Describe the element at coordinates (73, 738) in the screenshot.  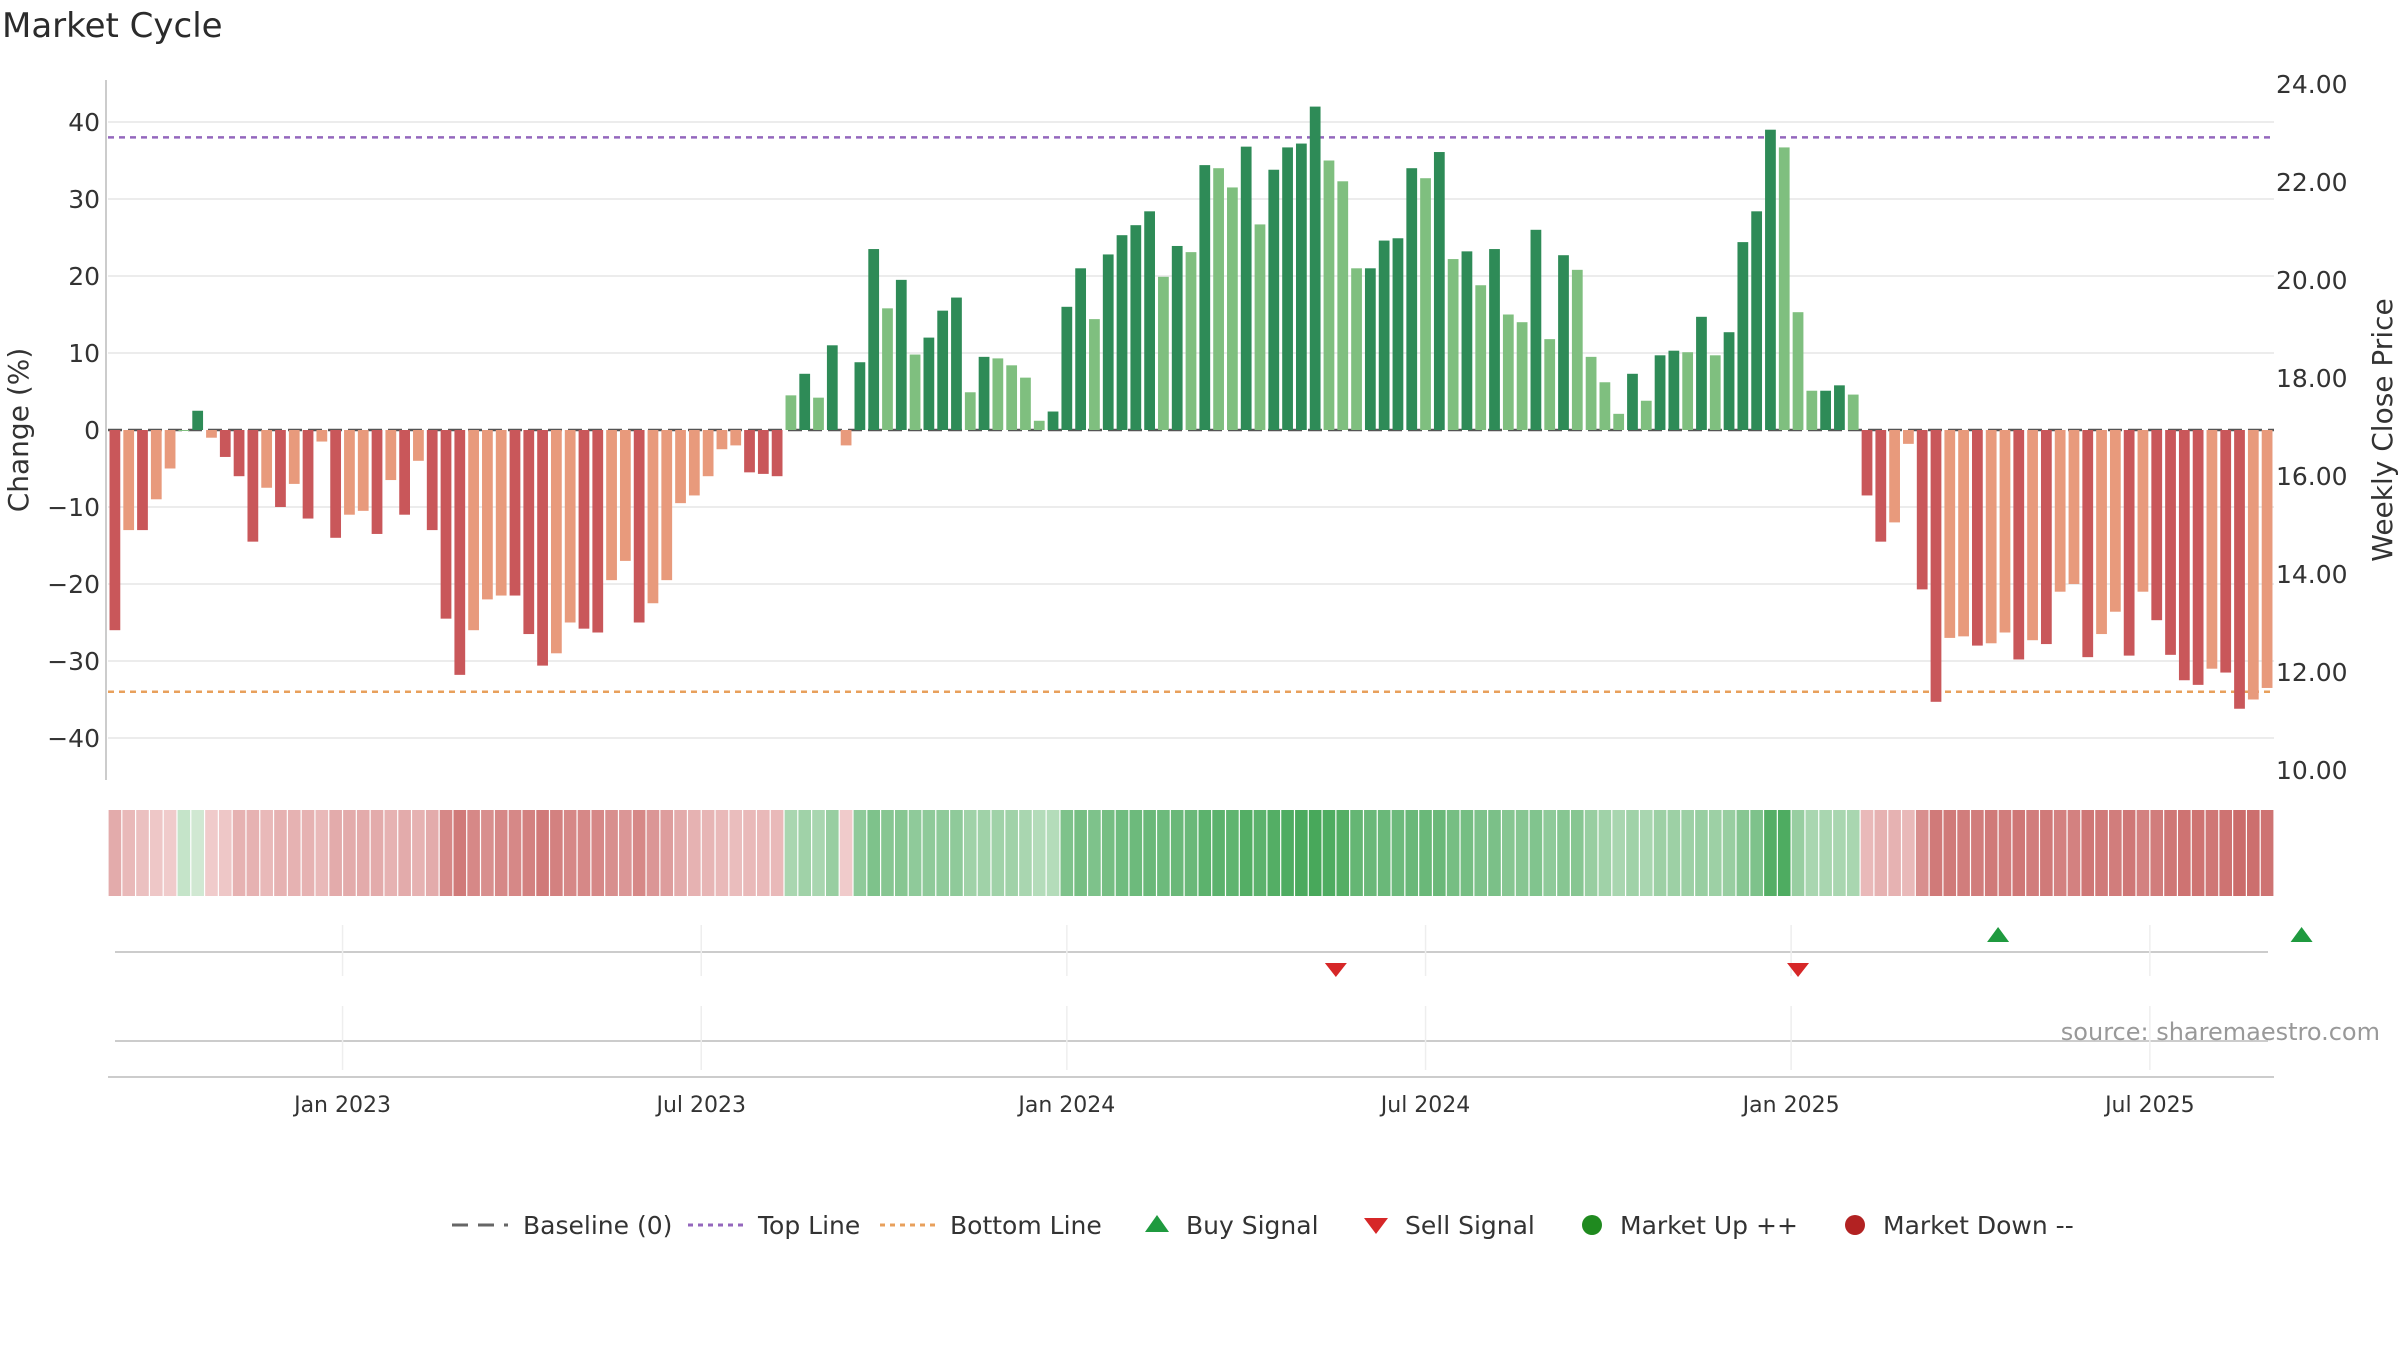
I see `y-tick-label: −40` at that location.